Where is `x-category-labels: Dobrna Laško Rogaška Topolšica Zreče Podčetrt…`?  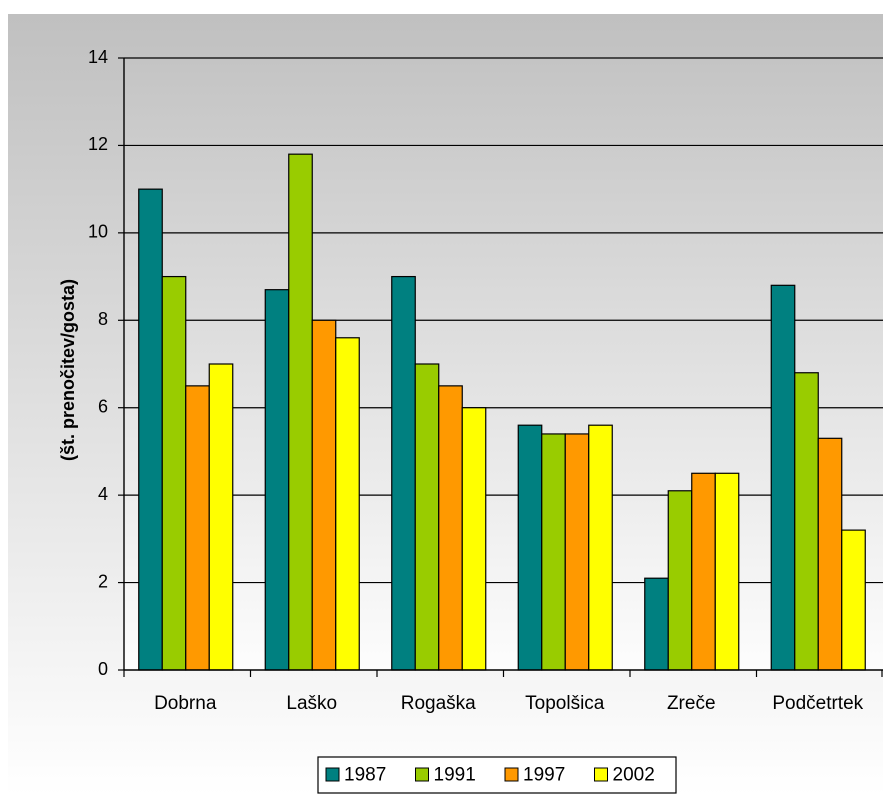
x-category-labels: Dobrna Laško Rogaška Topolšica Zreče Podčetrt… is located at coordinates (509, 703).